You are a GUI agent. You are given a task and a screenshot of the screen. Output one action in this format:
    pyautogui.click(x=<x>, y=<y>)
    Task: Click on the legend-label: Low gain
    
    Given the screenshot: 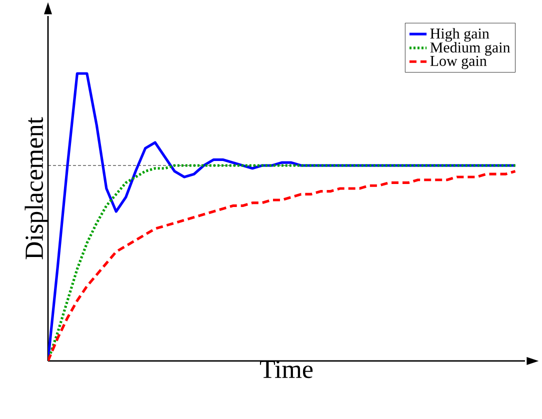 What is the action you would take?
    pyautogui.click(x=458, y=63)
    